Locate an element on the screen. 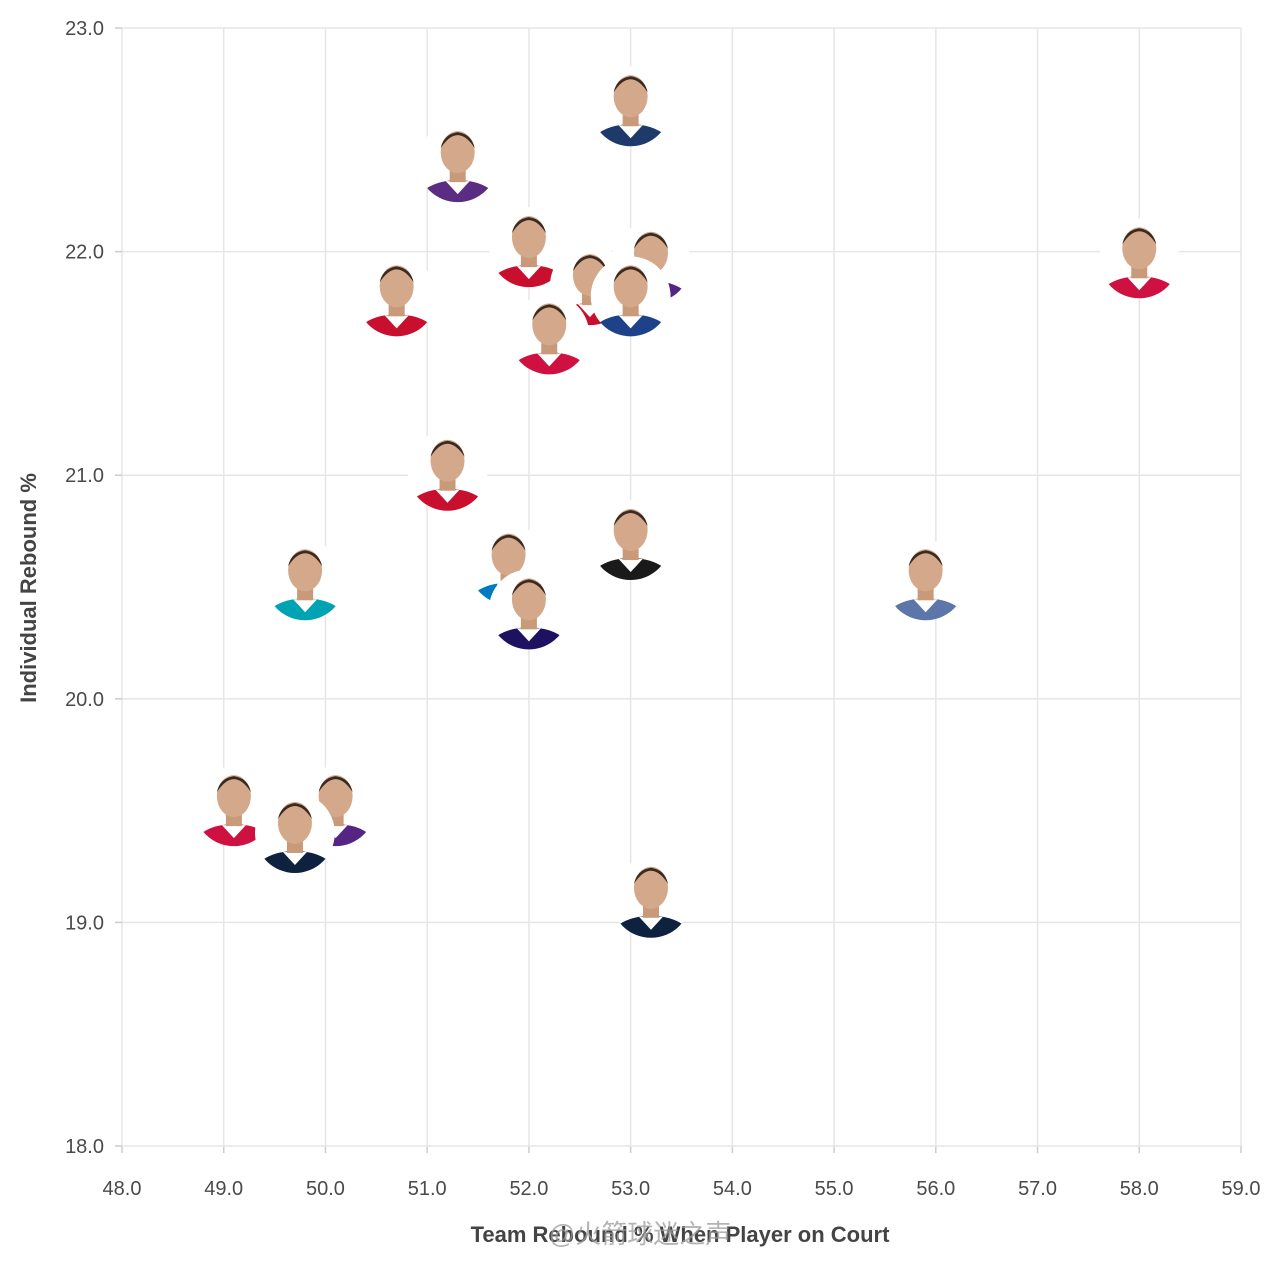 The height and width of the screenshot is (1272, 1265). x-tick-label: 56.0 is located at coordinates (935, 1189).